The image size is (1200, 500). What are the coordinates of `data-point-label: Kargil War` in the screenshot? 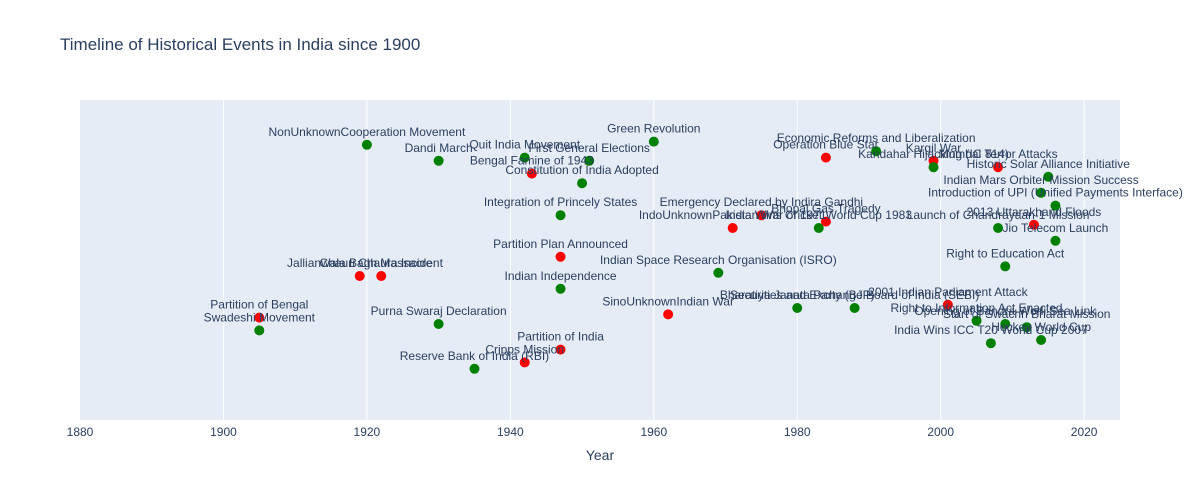 It's located at (934, 148).